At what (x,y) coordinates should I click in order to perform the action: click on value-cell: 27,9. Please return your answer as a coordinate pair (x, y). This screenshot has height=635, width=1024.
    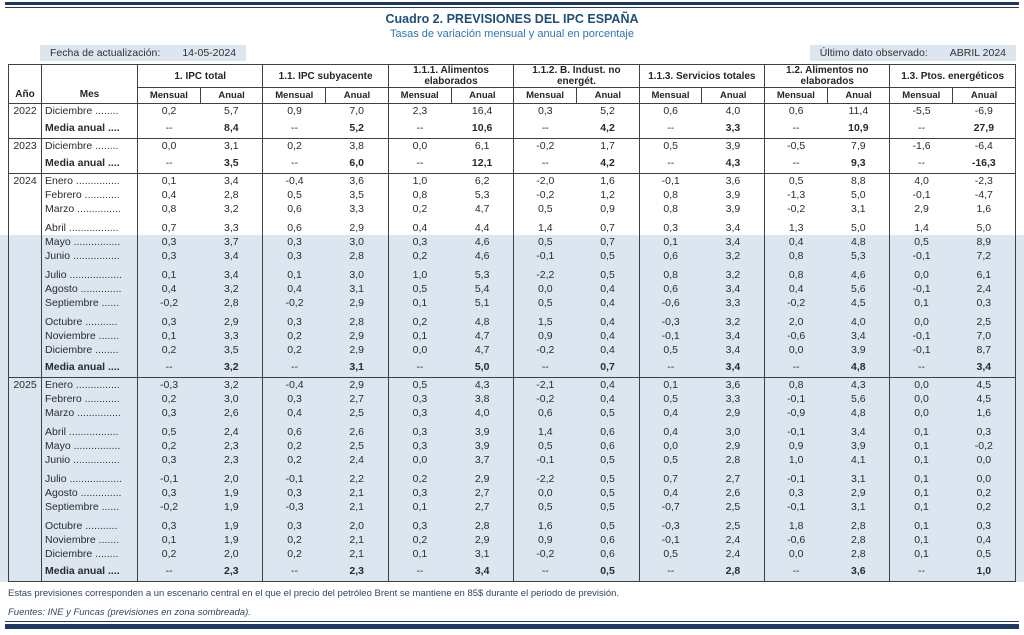
    Looking at the image, I should click on (984, 128).